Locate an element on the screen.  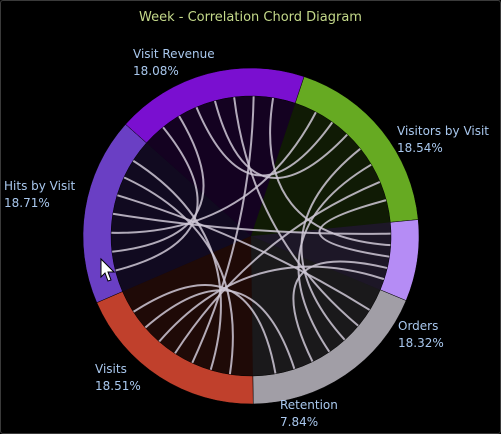
segment-name-orders: Orders is located at coordinates (418, 326).